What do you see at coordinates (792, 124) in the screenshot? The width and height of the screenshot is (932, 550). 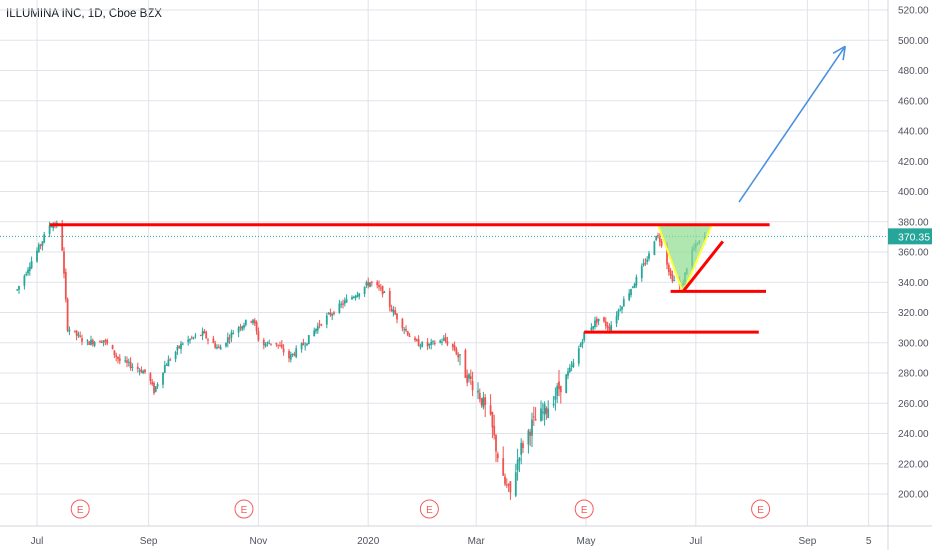 I see `target-arrow` at bounding box center [792, 124].